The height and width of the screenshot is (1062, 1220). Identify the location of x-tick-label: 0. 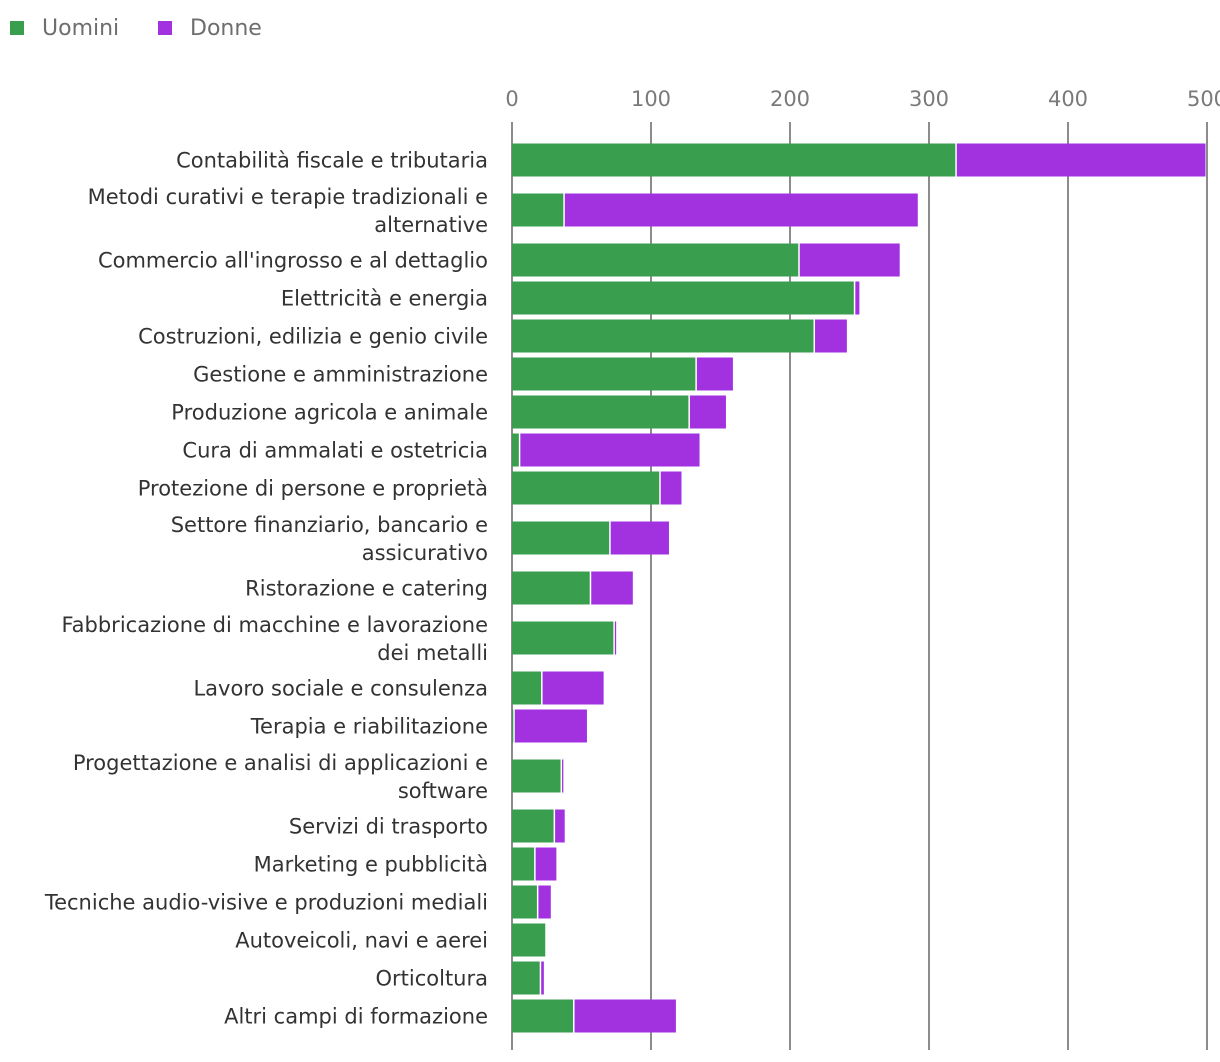
(511, 99).